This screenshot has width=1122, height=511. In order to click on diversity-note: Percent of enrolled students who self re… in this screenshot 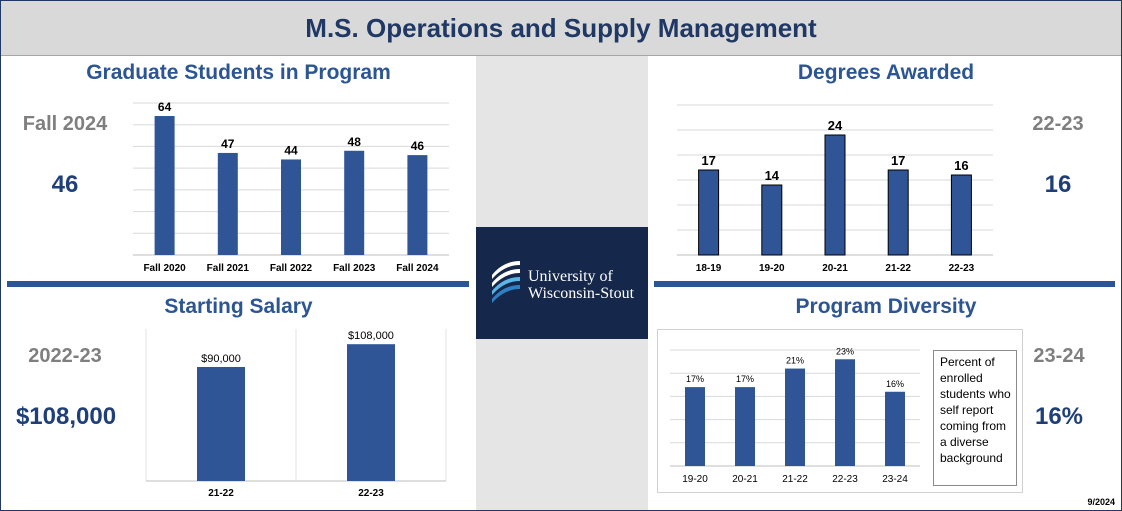, I will do `click(975, 418)`.